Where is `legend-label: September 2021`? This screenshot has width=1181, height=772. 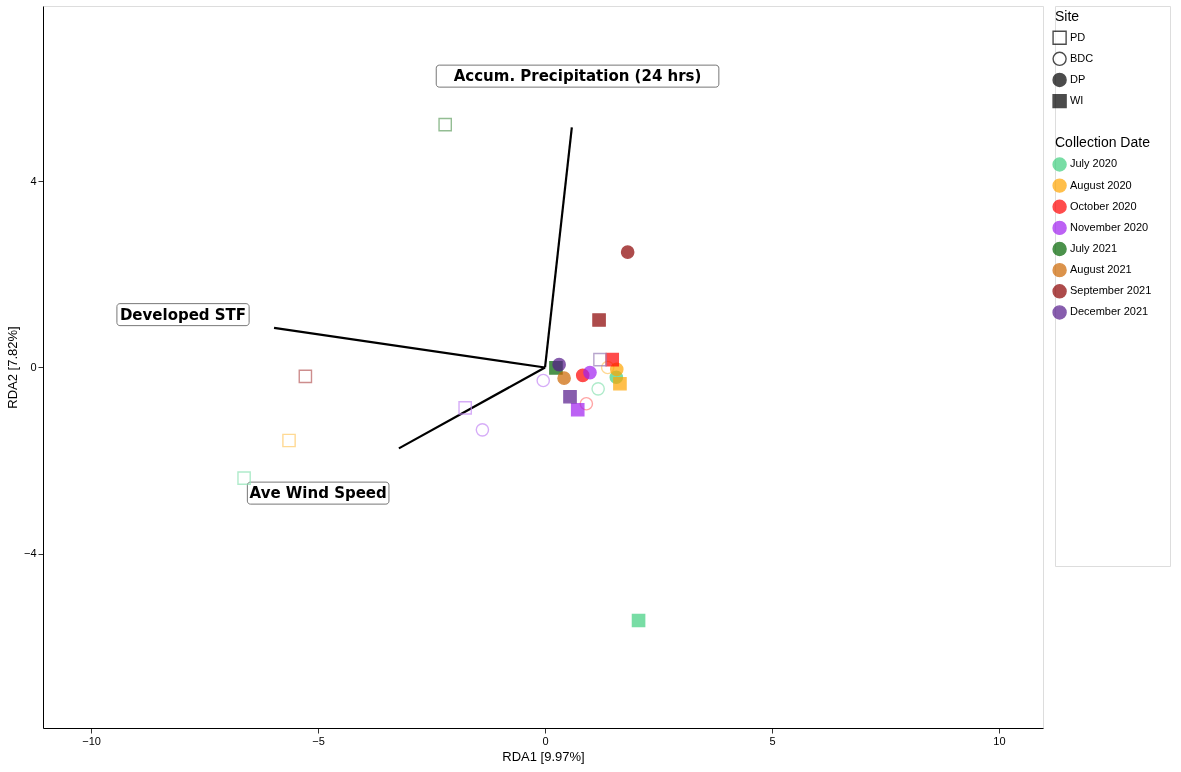 legend-label: September 2021 is located at coordinates (1110, 290).